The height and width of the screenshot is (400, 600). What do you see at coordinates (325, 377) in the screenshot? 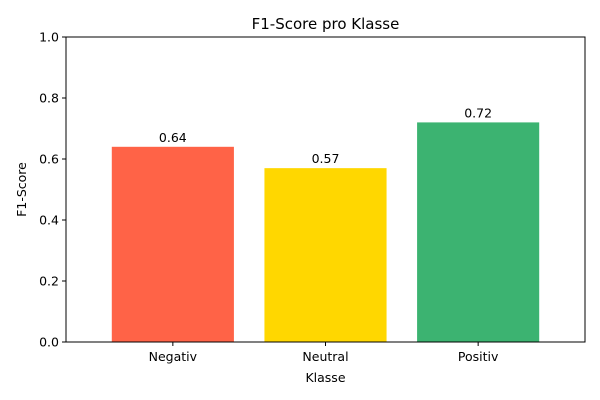
I see `x-axis-label: Klasse` at bounding box center [325, 377].